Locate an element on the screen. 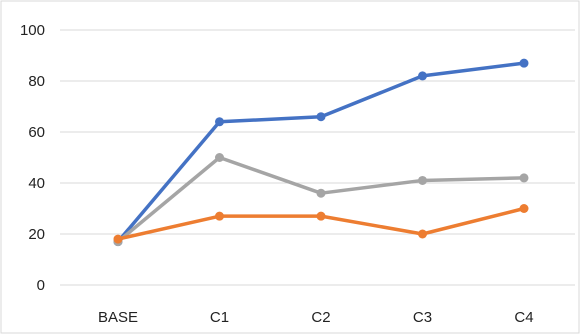  x-tick-label: C2 is located at coordinates (320, 317).